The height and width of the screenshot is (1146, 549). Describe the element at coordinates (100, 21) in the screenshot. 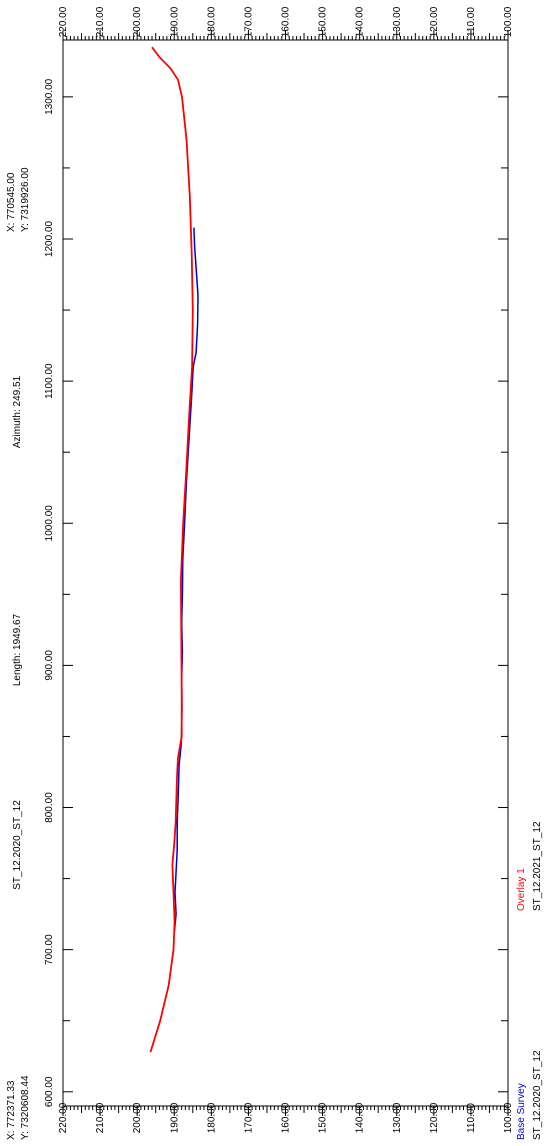

I see `elevation-tick-label-top: 210.00` at that location.